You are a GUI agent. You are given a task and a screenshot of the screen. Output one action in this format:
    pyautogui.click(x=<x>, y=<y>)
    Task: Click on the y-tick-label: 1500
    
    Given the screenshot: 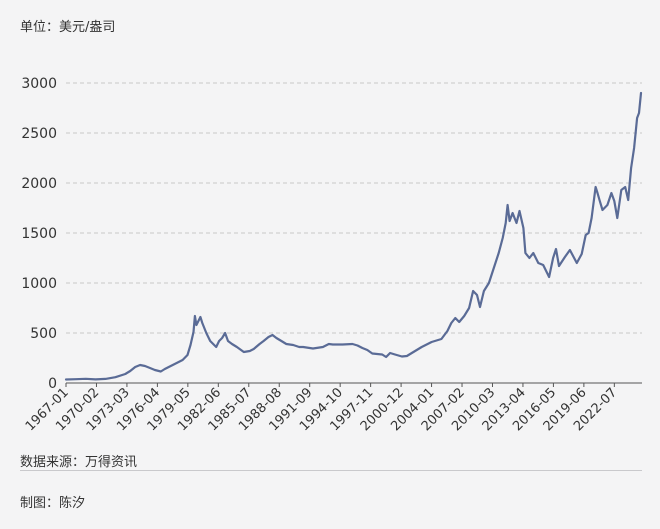 What is the action you would take?
    pyautogui.click(x=39, y=234)
    